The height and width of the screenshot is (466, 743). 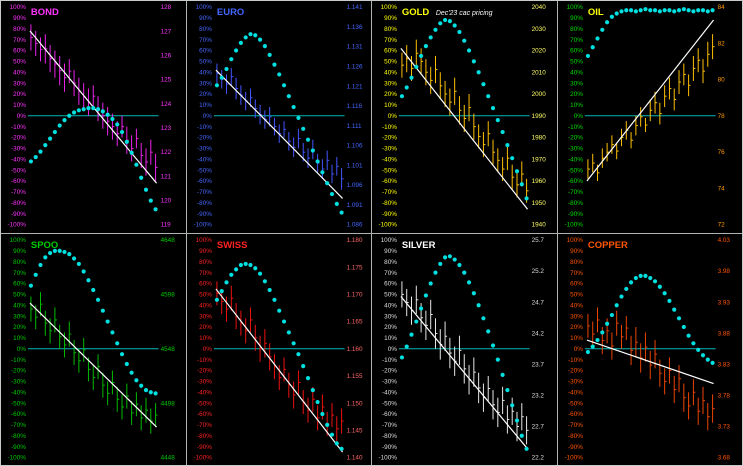 What do you see at coordinates (721, 225) in the screenshot?
I see `right-axis-label: 72` at bounding box center [721, 225].